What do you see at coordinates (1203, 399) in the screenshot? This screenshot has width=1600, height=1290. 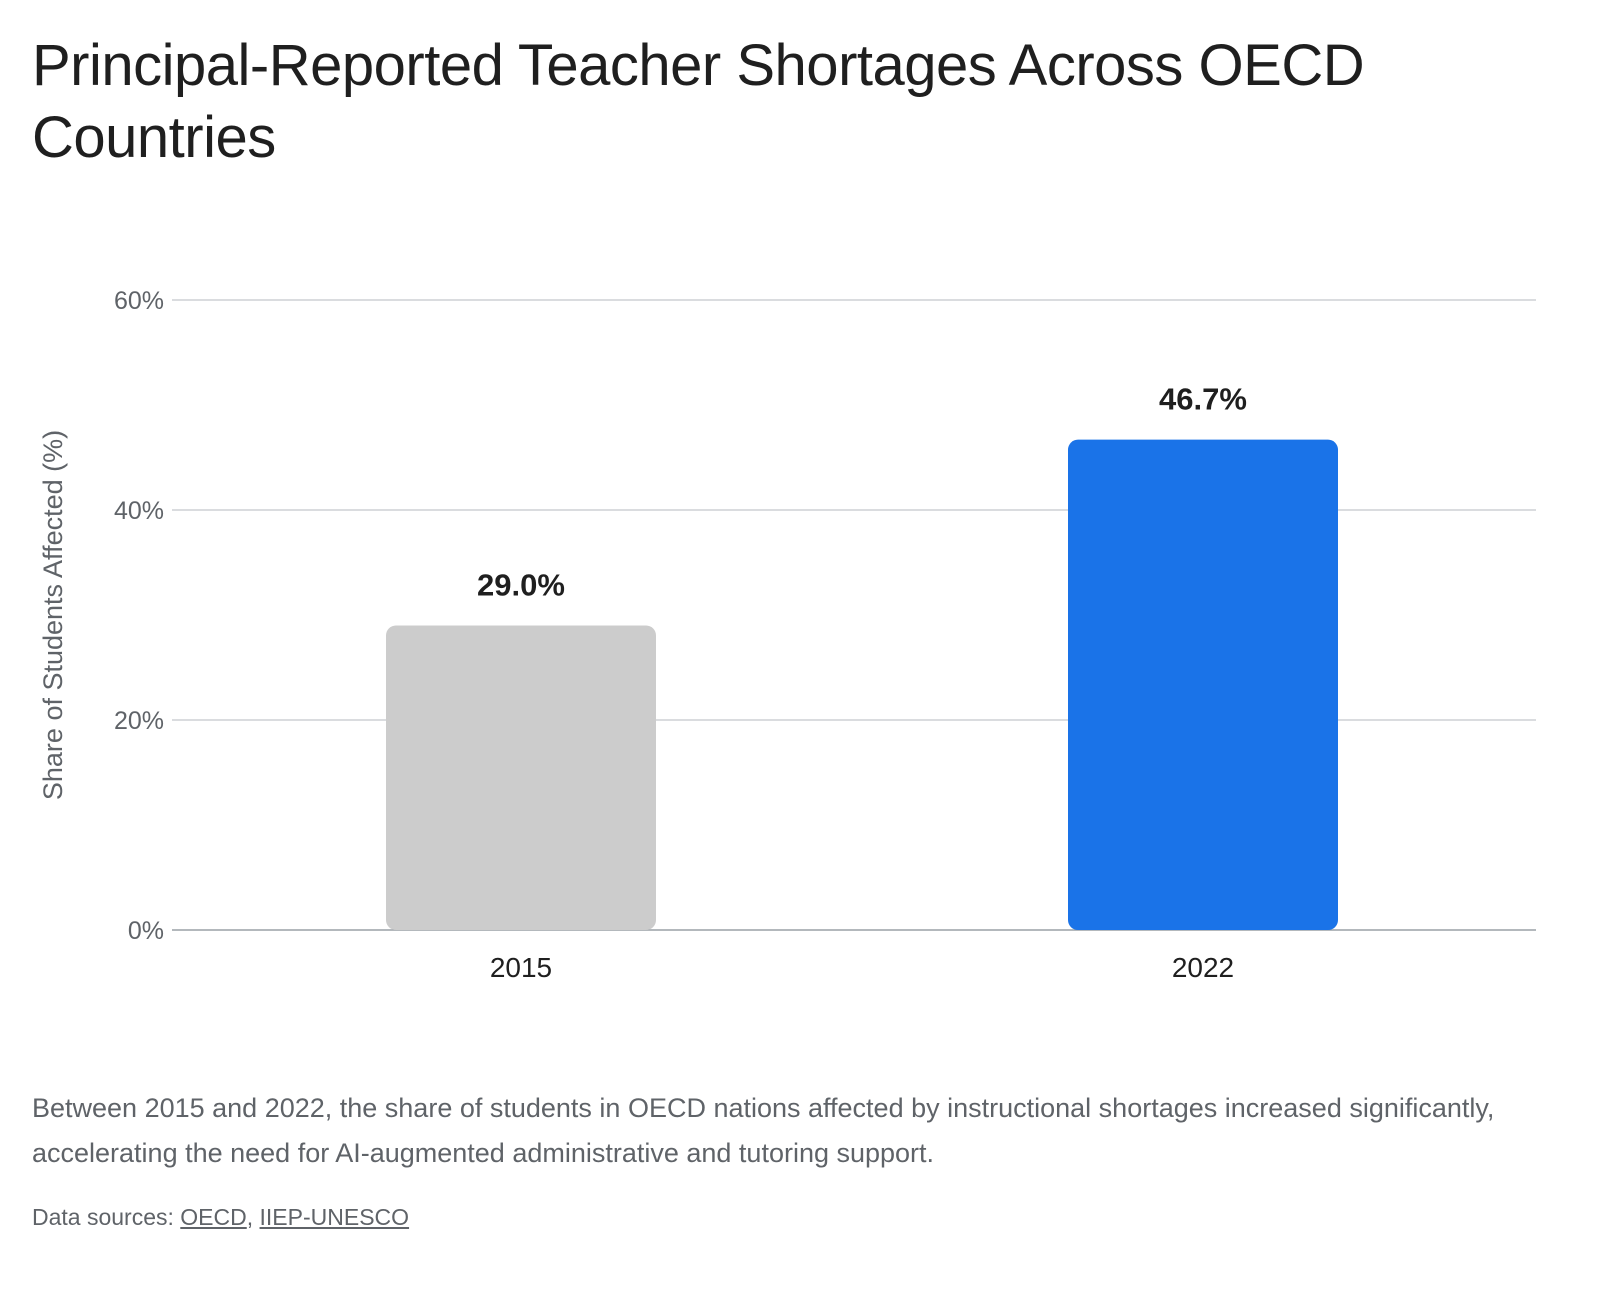 I see `data-label-2022: 46.7%` at bounding box center [1203, 399].